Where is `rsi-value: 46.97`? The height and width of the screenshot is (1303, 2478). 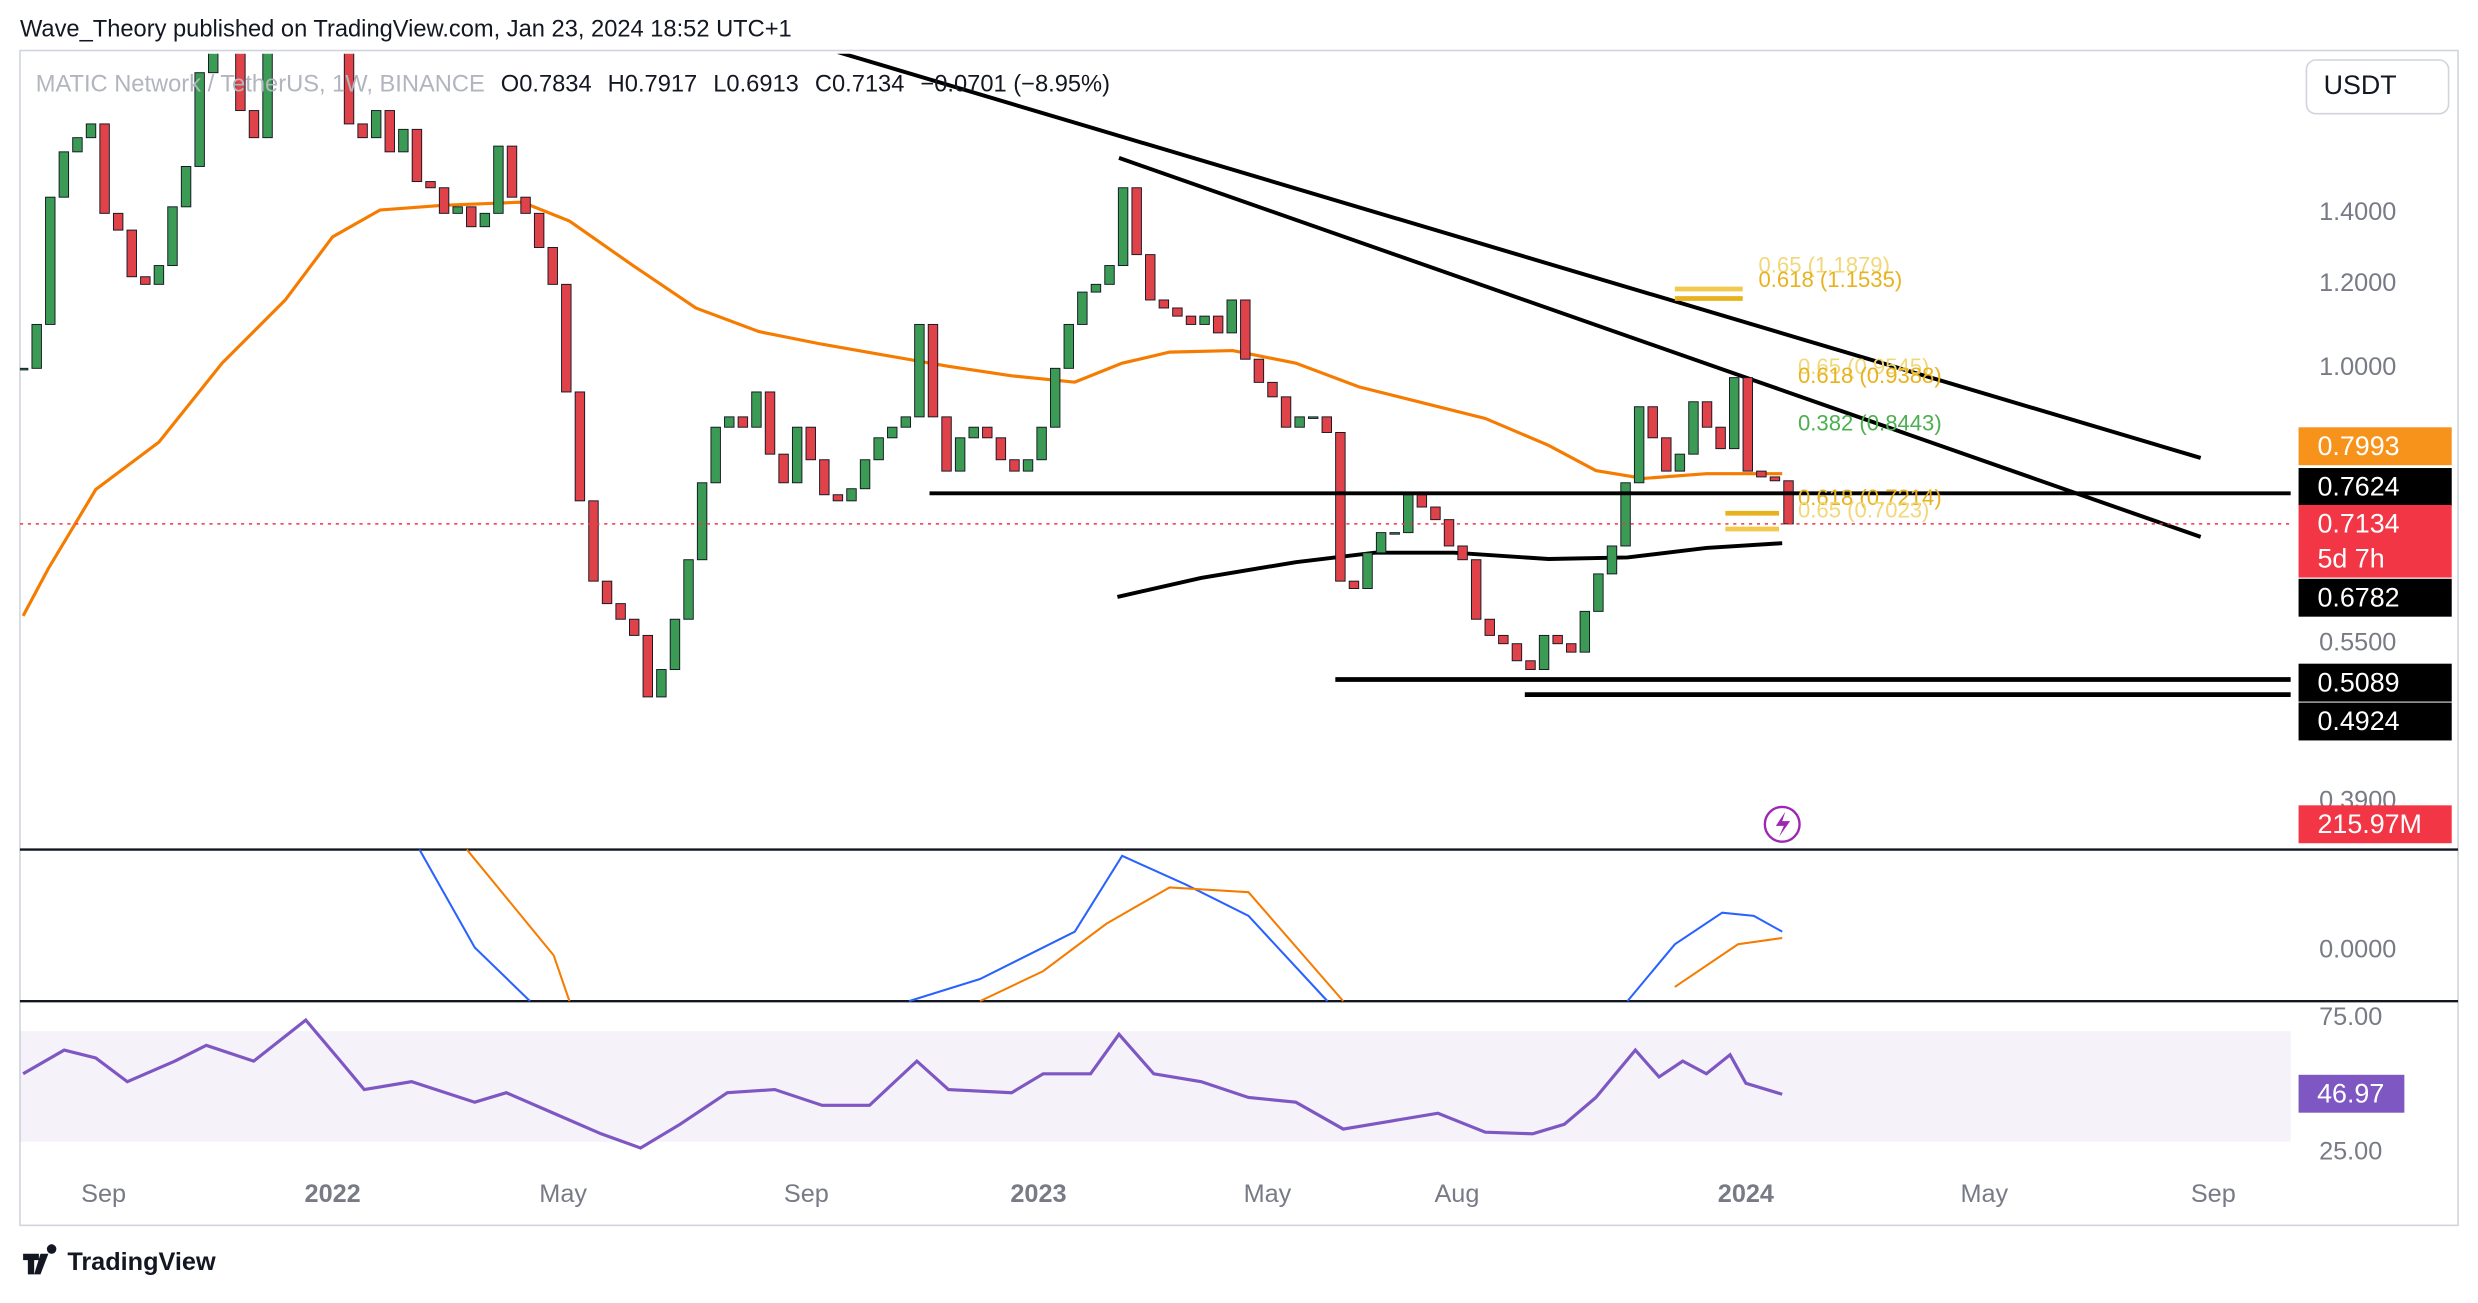
rsi-value: 46.97 is located at coordinates (2350, 1093).